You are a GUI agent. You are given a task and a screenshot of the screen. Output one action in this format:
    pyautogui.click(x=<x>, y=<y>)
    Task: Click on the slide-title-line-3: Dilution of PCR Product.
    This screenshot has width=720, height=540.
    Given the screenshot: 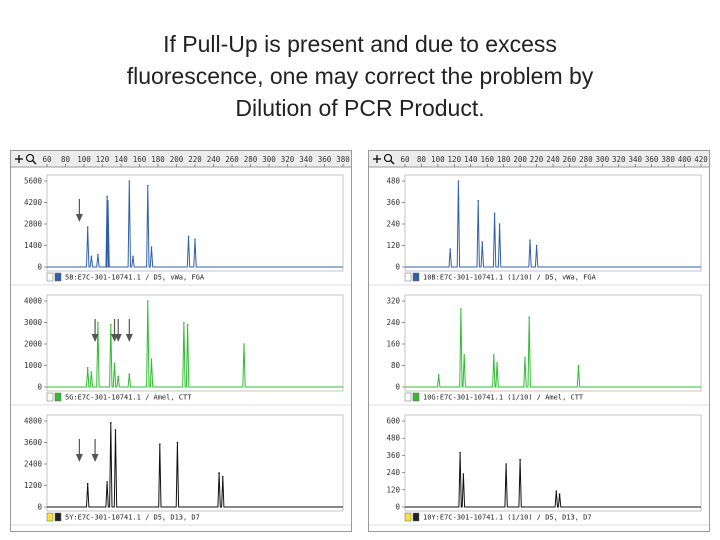 What is the action you would take?
    pyautogui.click(x=360, y=108)
    